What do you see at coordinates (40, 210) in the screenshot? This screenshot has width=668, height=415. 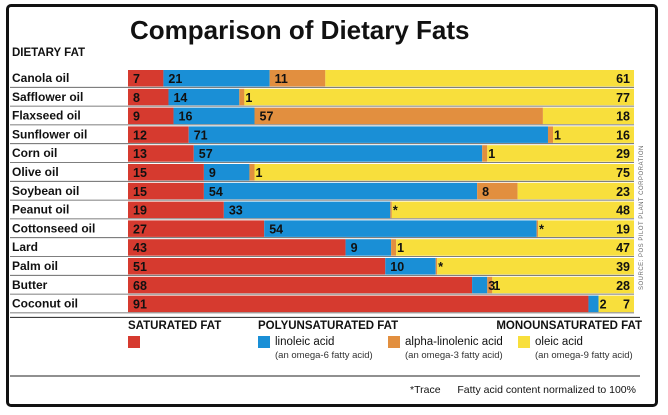 I see `row-label-peanut-oil: Peanut oil` at bounding box center [40, 210].